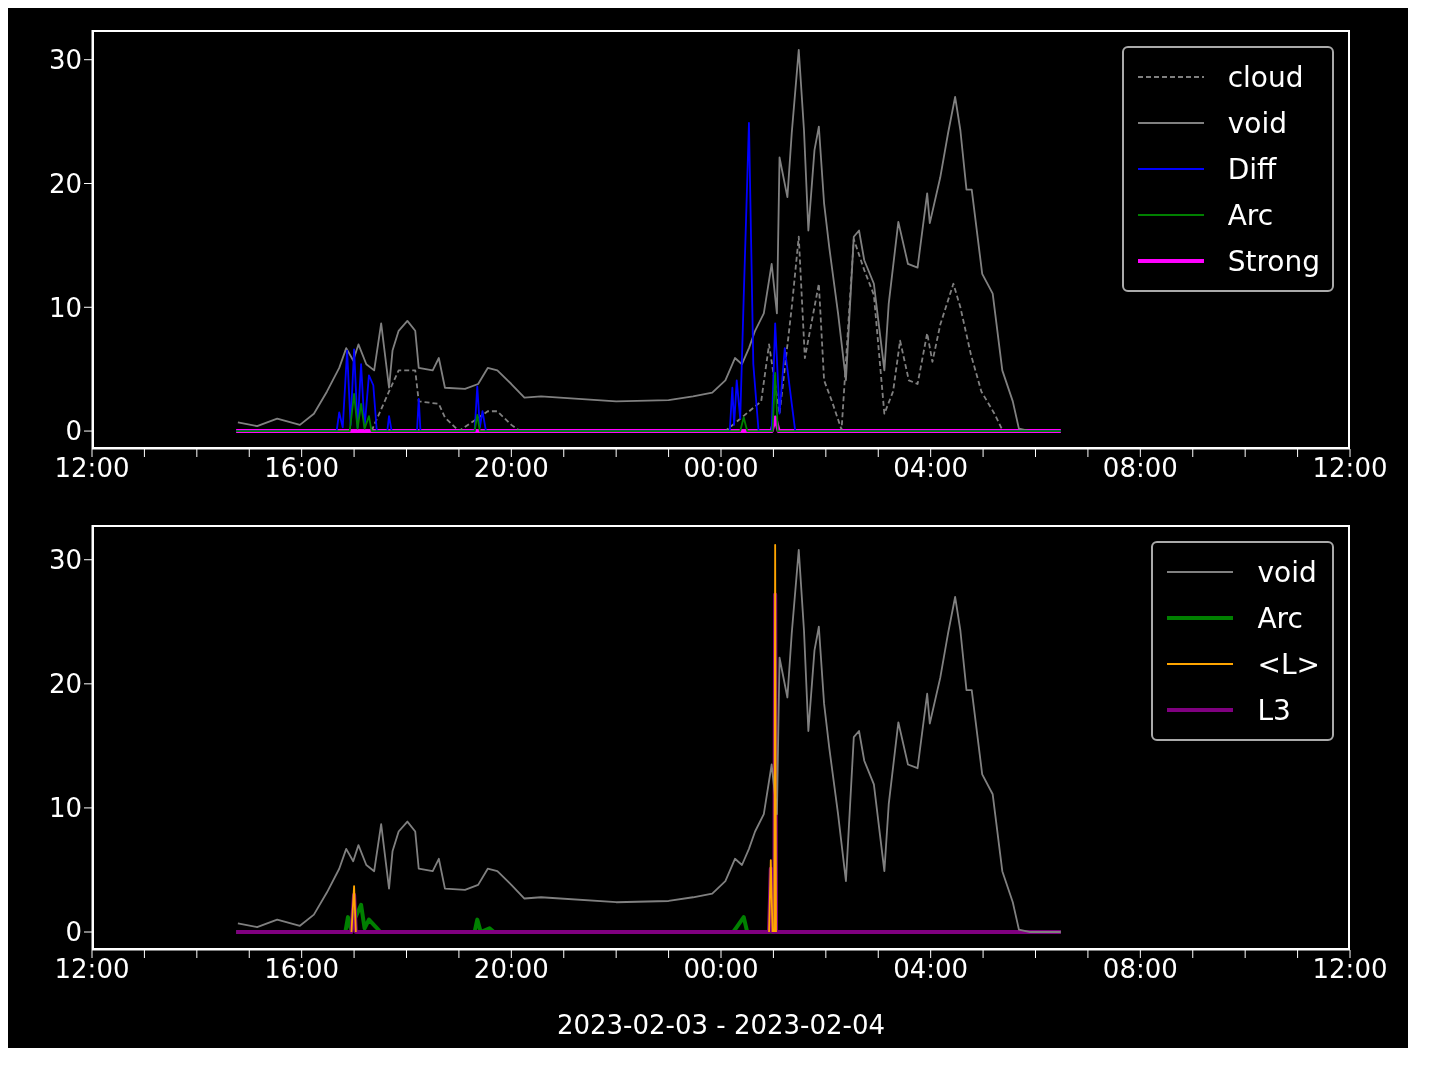 This screenshot has height=1080, width=1440. What do you see at coordinates (721, 1025) in the screenshot?
I see `x-axis-title: 2023-02-03 - 2023-02-04` at bounding box center [721, 1025].